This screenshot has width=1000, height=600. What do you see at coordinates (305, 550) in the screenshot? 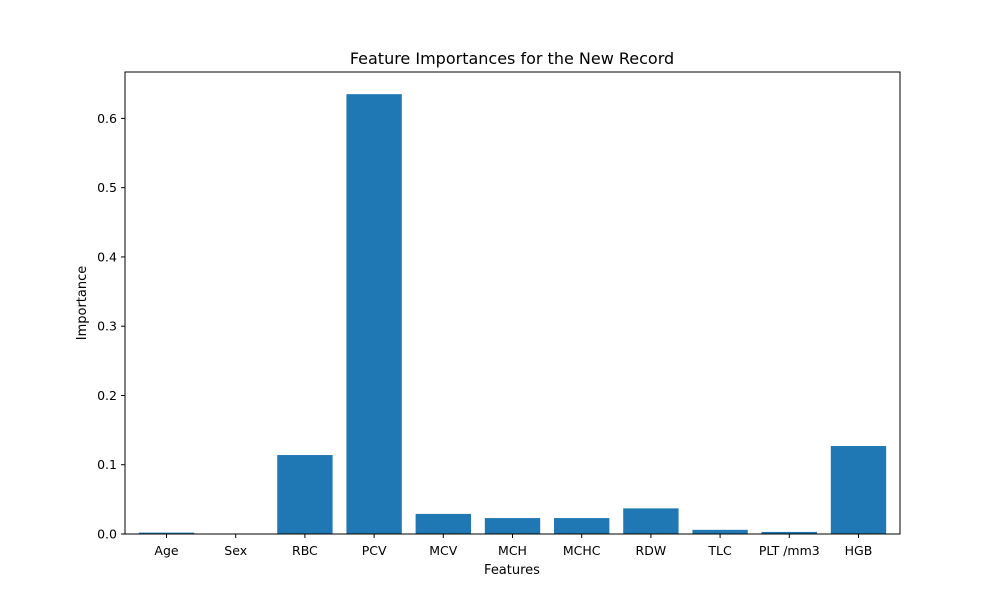
I see `x-tick-label: RBC` at bounding box center [305, 550].